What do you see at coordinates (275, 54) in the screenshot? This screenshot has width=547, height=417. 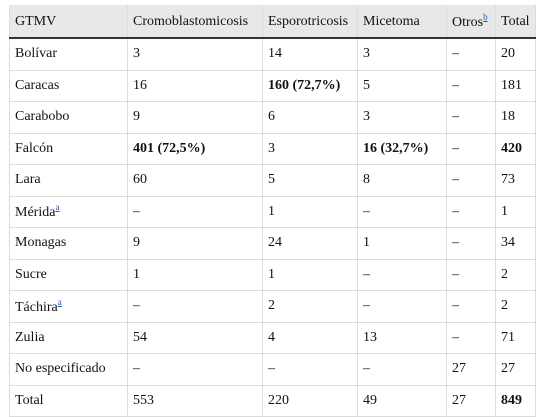 I see `cell-text: 14` at bounding box center [275, 54].